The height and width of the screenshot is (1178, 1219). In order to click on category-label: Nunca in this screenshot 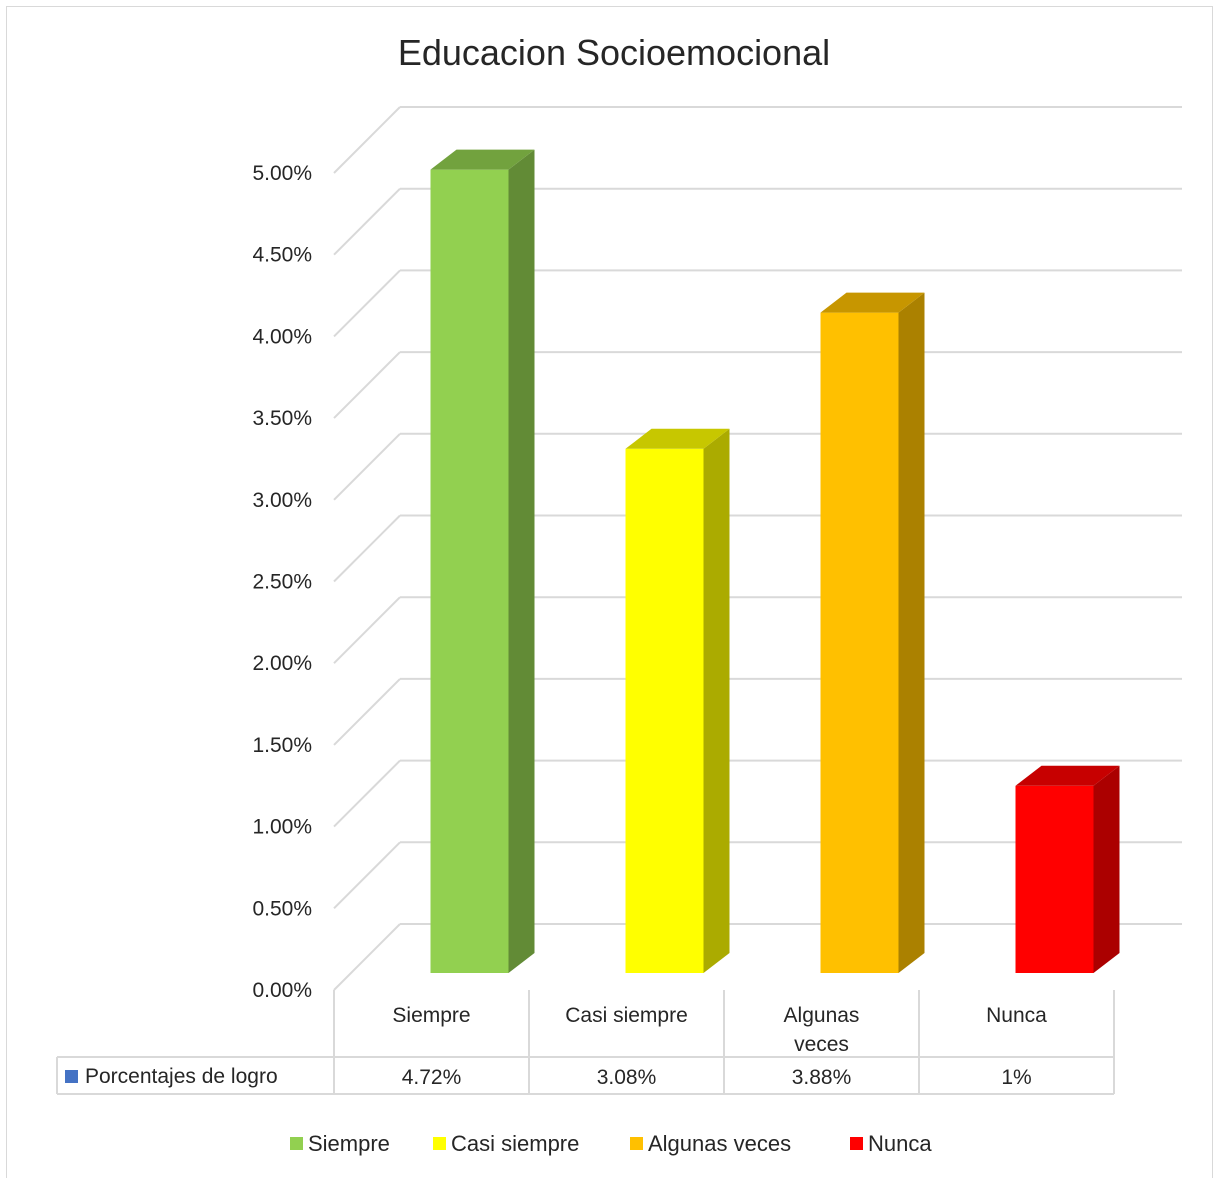, I will do `click(1016, 1015)`.